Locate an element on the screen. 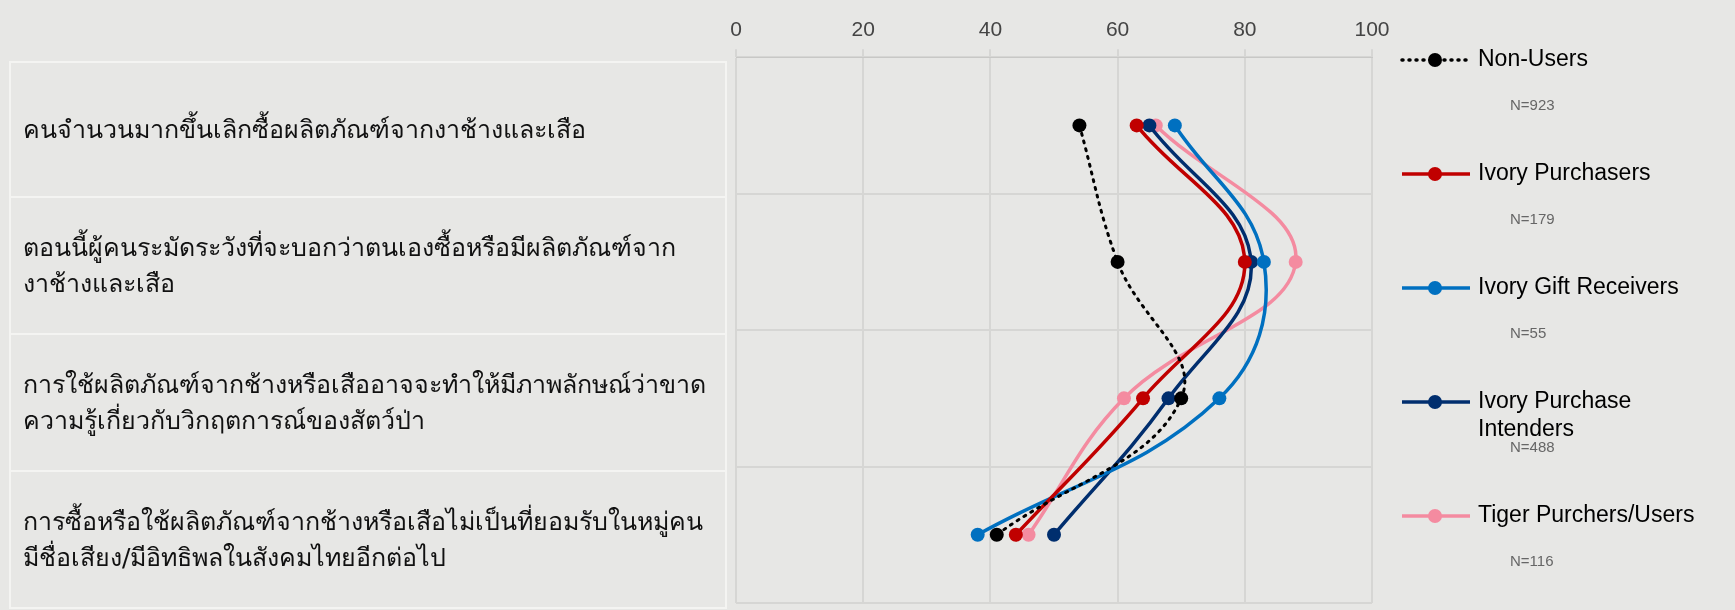 This screenshot has height=610, width=1735. y-tick-label: การซื้อหรือใช้ผลิตภัณฑ์จากช้างหรือเสือไม่เป็นที่ยอมรับในหมู่คนมีชื่อเสียง/มีอิทธิพลในสังคมไทยอีกต่อไป is located at coordinates (368, 540).